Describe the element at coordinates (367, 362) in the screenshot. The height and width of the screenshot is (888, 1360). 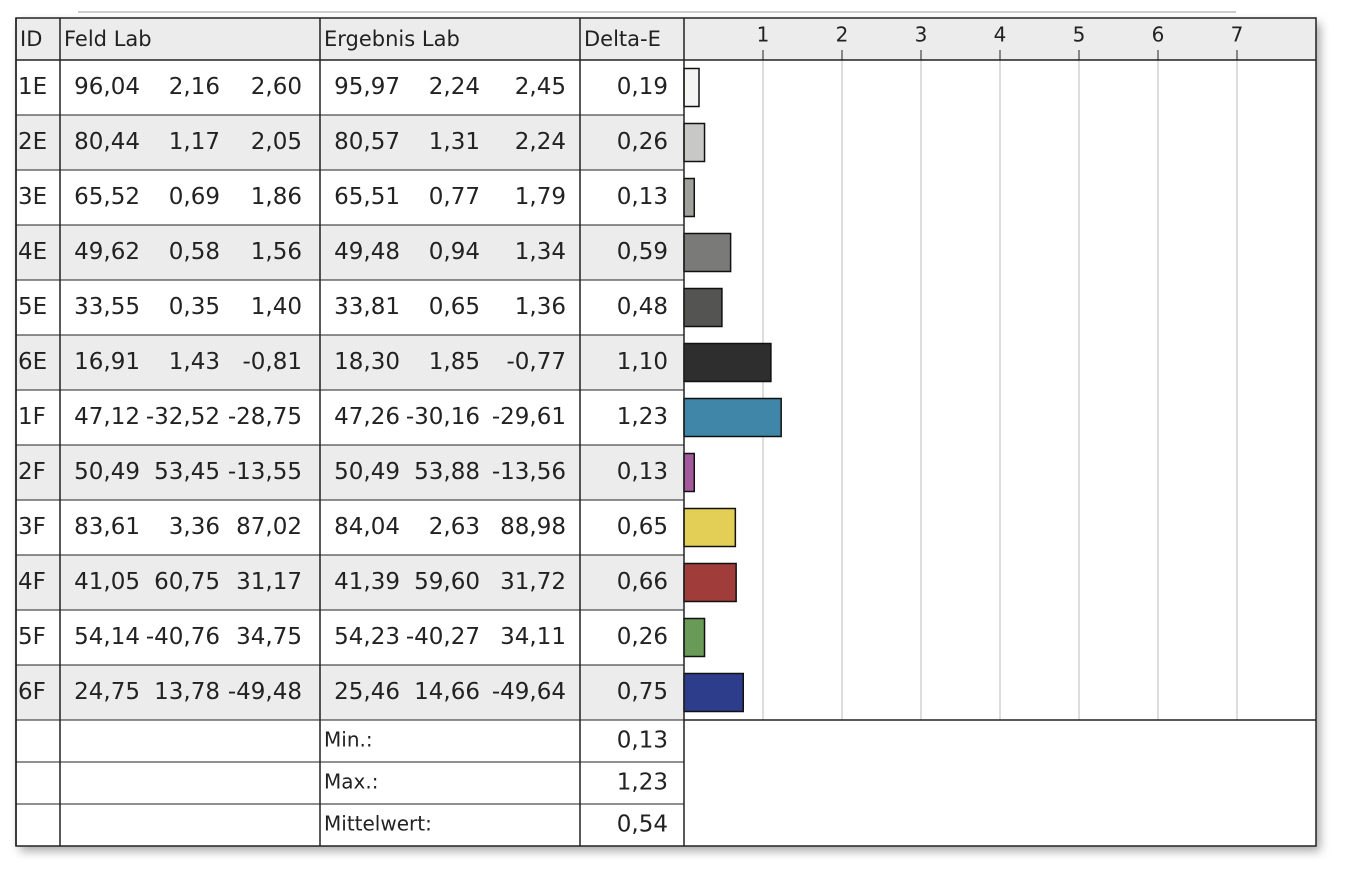
I see `ergebnis-lab-value: 18,30` at that location.